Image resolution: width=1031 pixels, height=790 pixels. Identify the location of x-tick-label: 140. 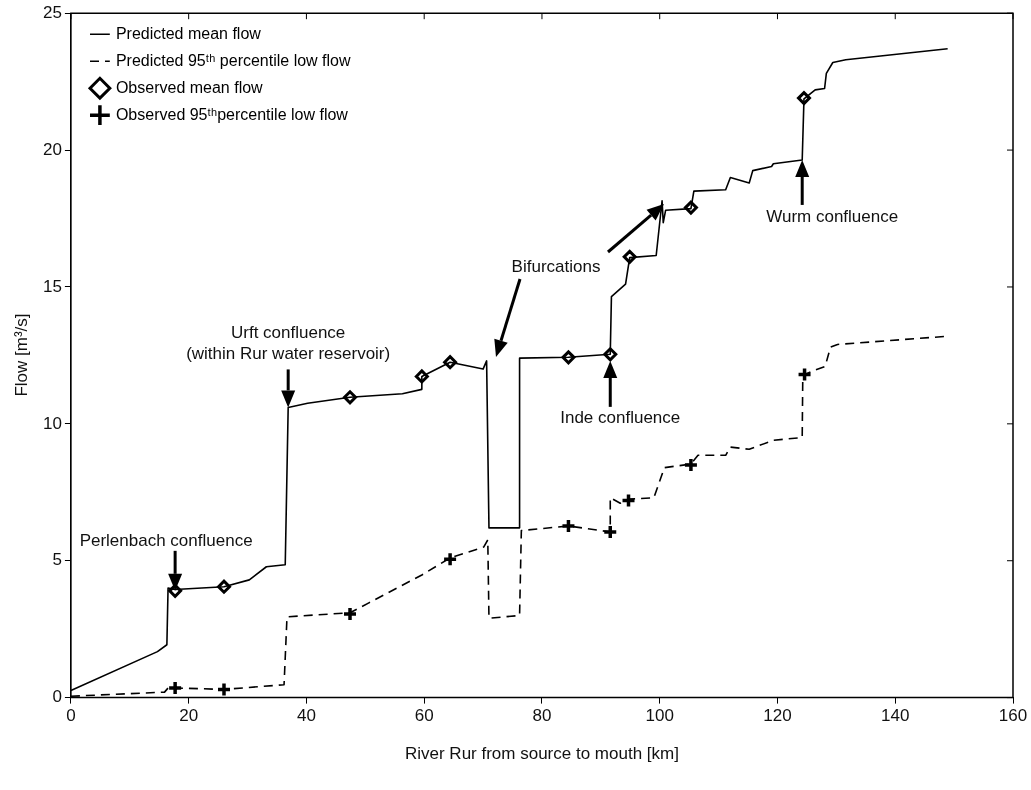
(895, 716).